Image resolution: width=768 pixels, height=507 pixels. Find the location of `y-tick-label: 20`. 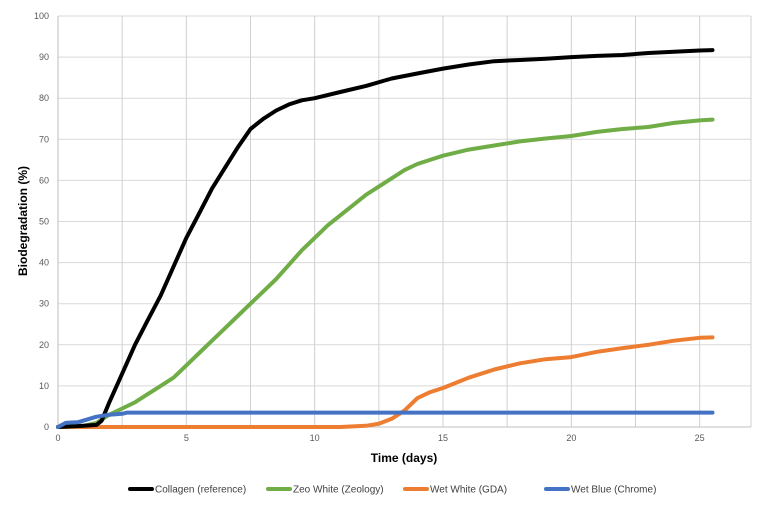

y-tick-label: 20 is located at coordinates (44, 345).